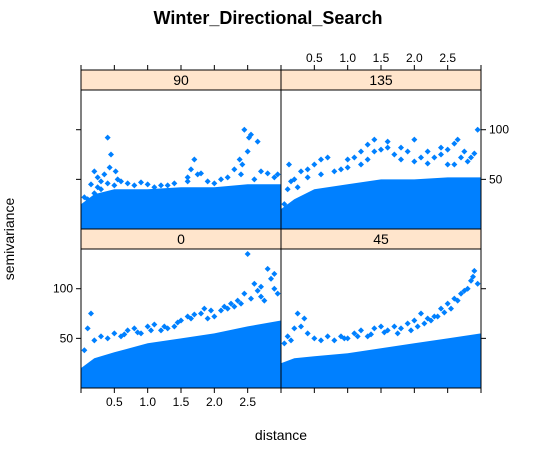 Image resolution: width=541 pixels, height=465 pixels. I want to click on dense-points-band, so click(181, 206).